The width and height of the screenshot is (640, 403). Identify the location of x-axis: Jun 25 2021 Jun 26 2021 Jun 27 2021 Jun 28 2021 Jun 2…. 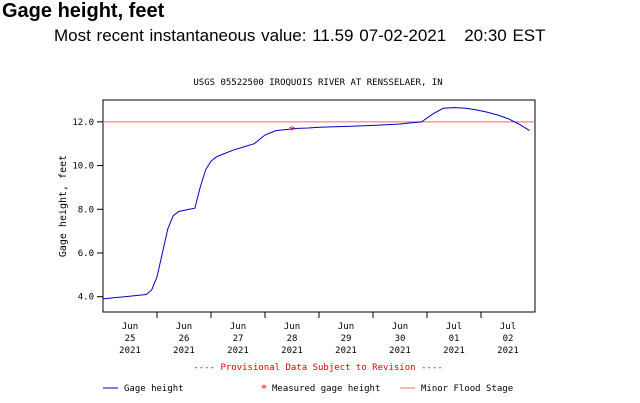
(319, 334).